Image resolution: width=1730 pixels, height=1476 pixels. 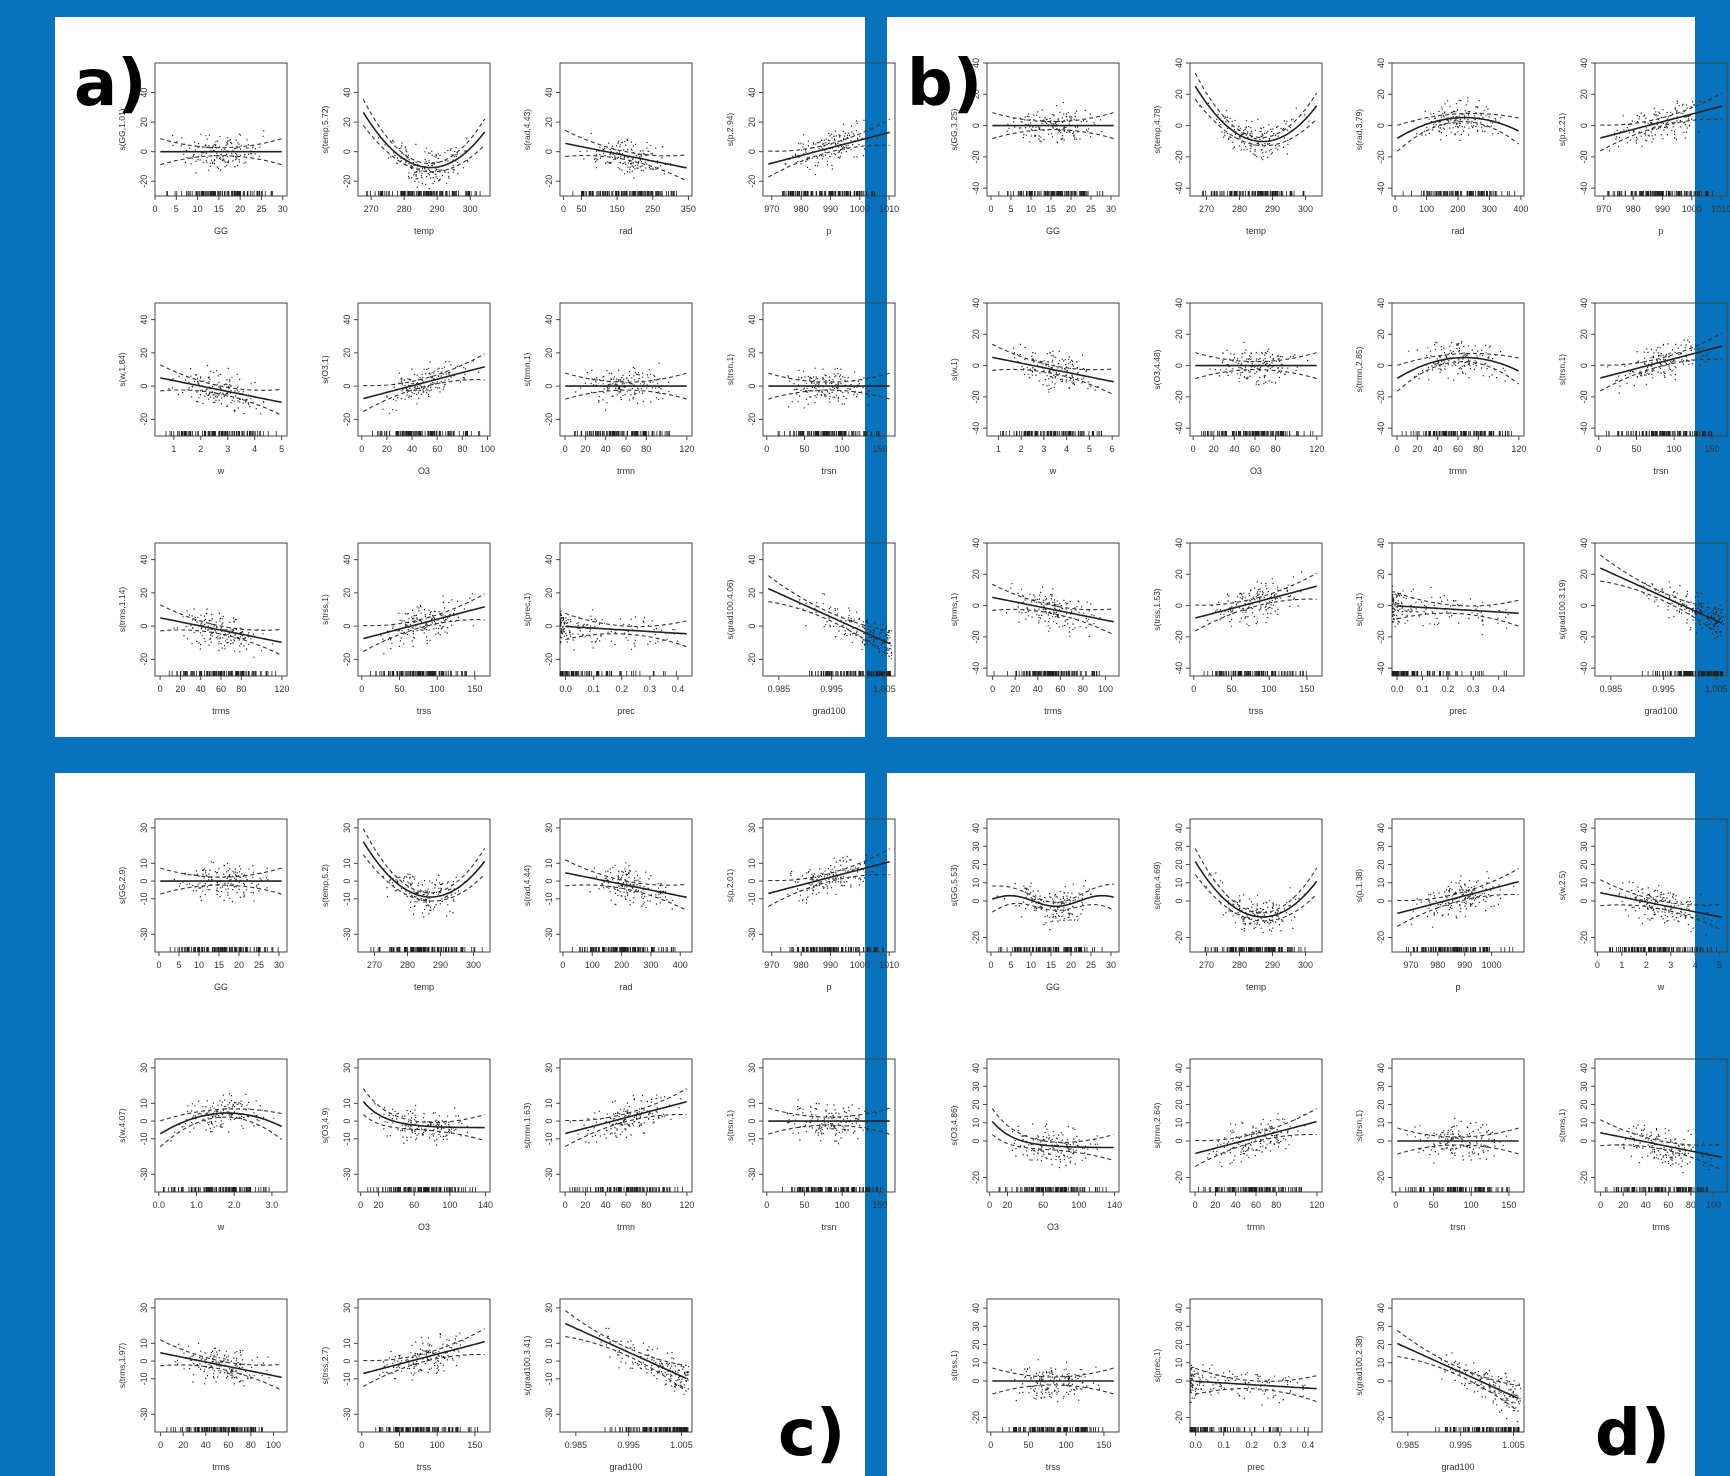 I want to click on xtick-label-p1-s5-3: 60, so click(x=1255, y=449).